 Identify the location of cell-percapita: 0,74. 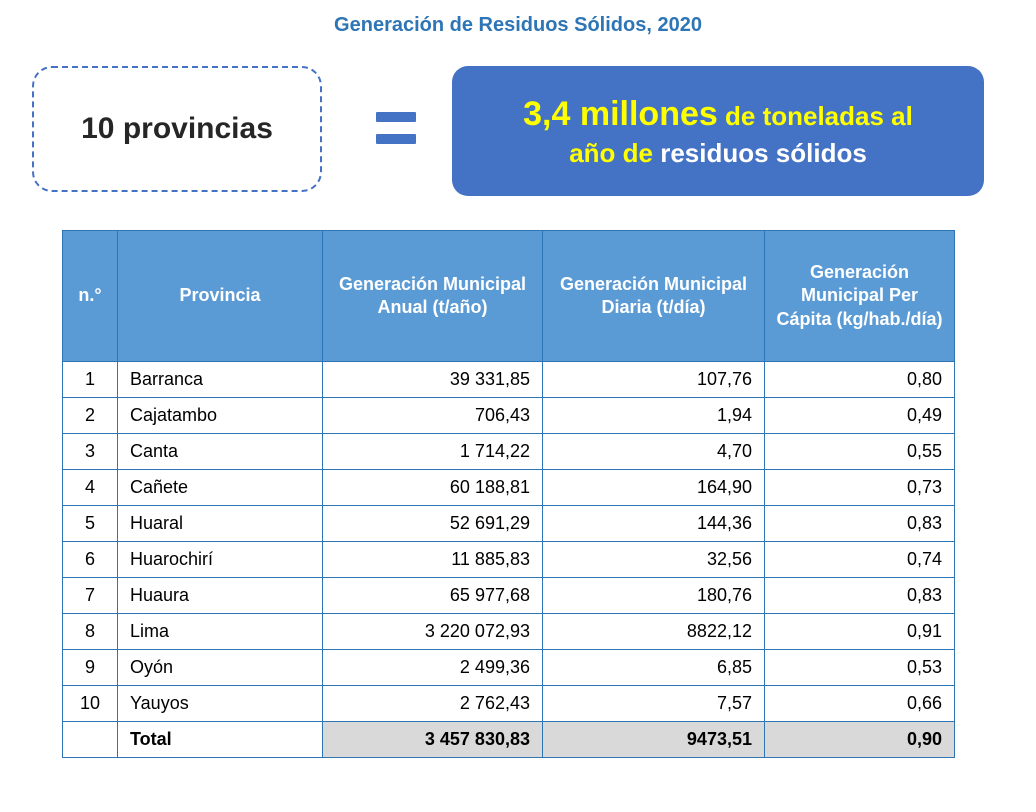
(859, 559).